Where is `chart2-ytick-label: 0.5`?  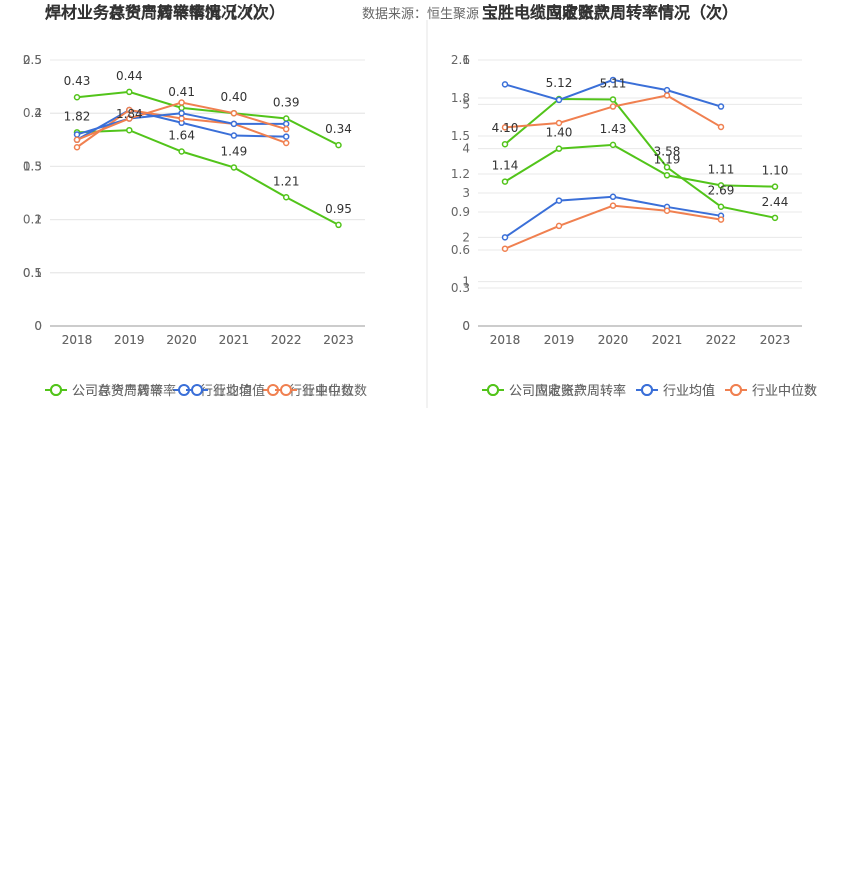 chart2-ytick-label: 0.5 is located at coordinates (32, 60).